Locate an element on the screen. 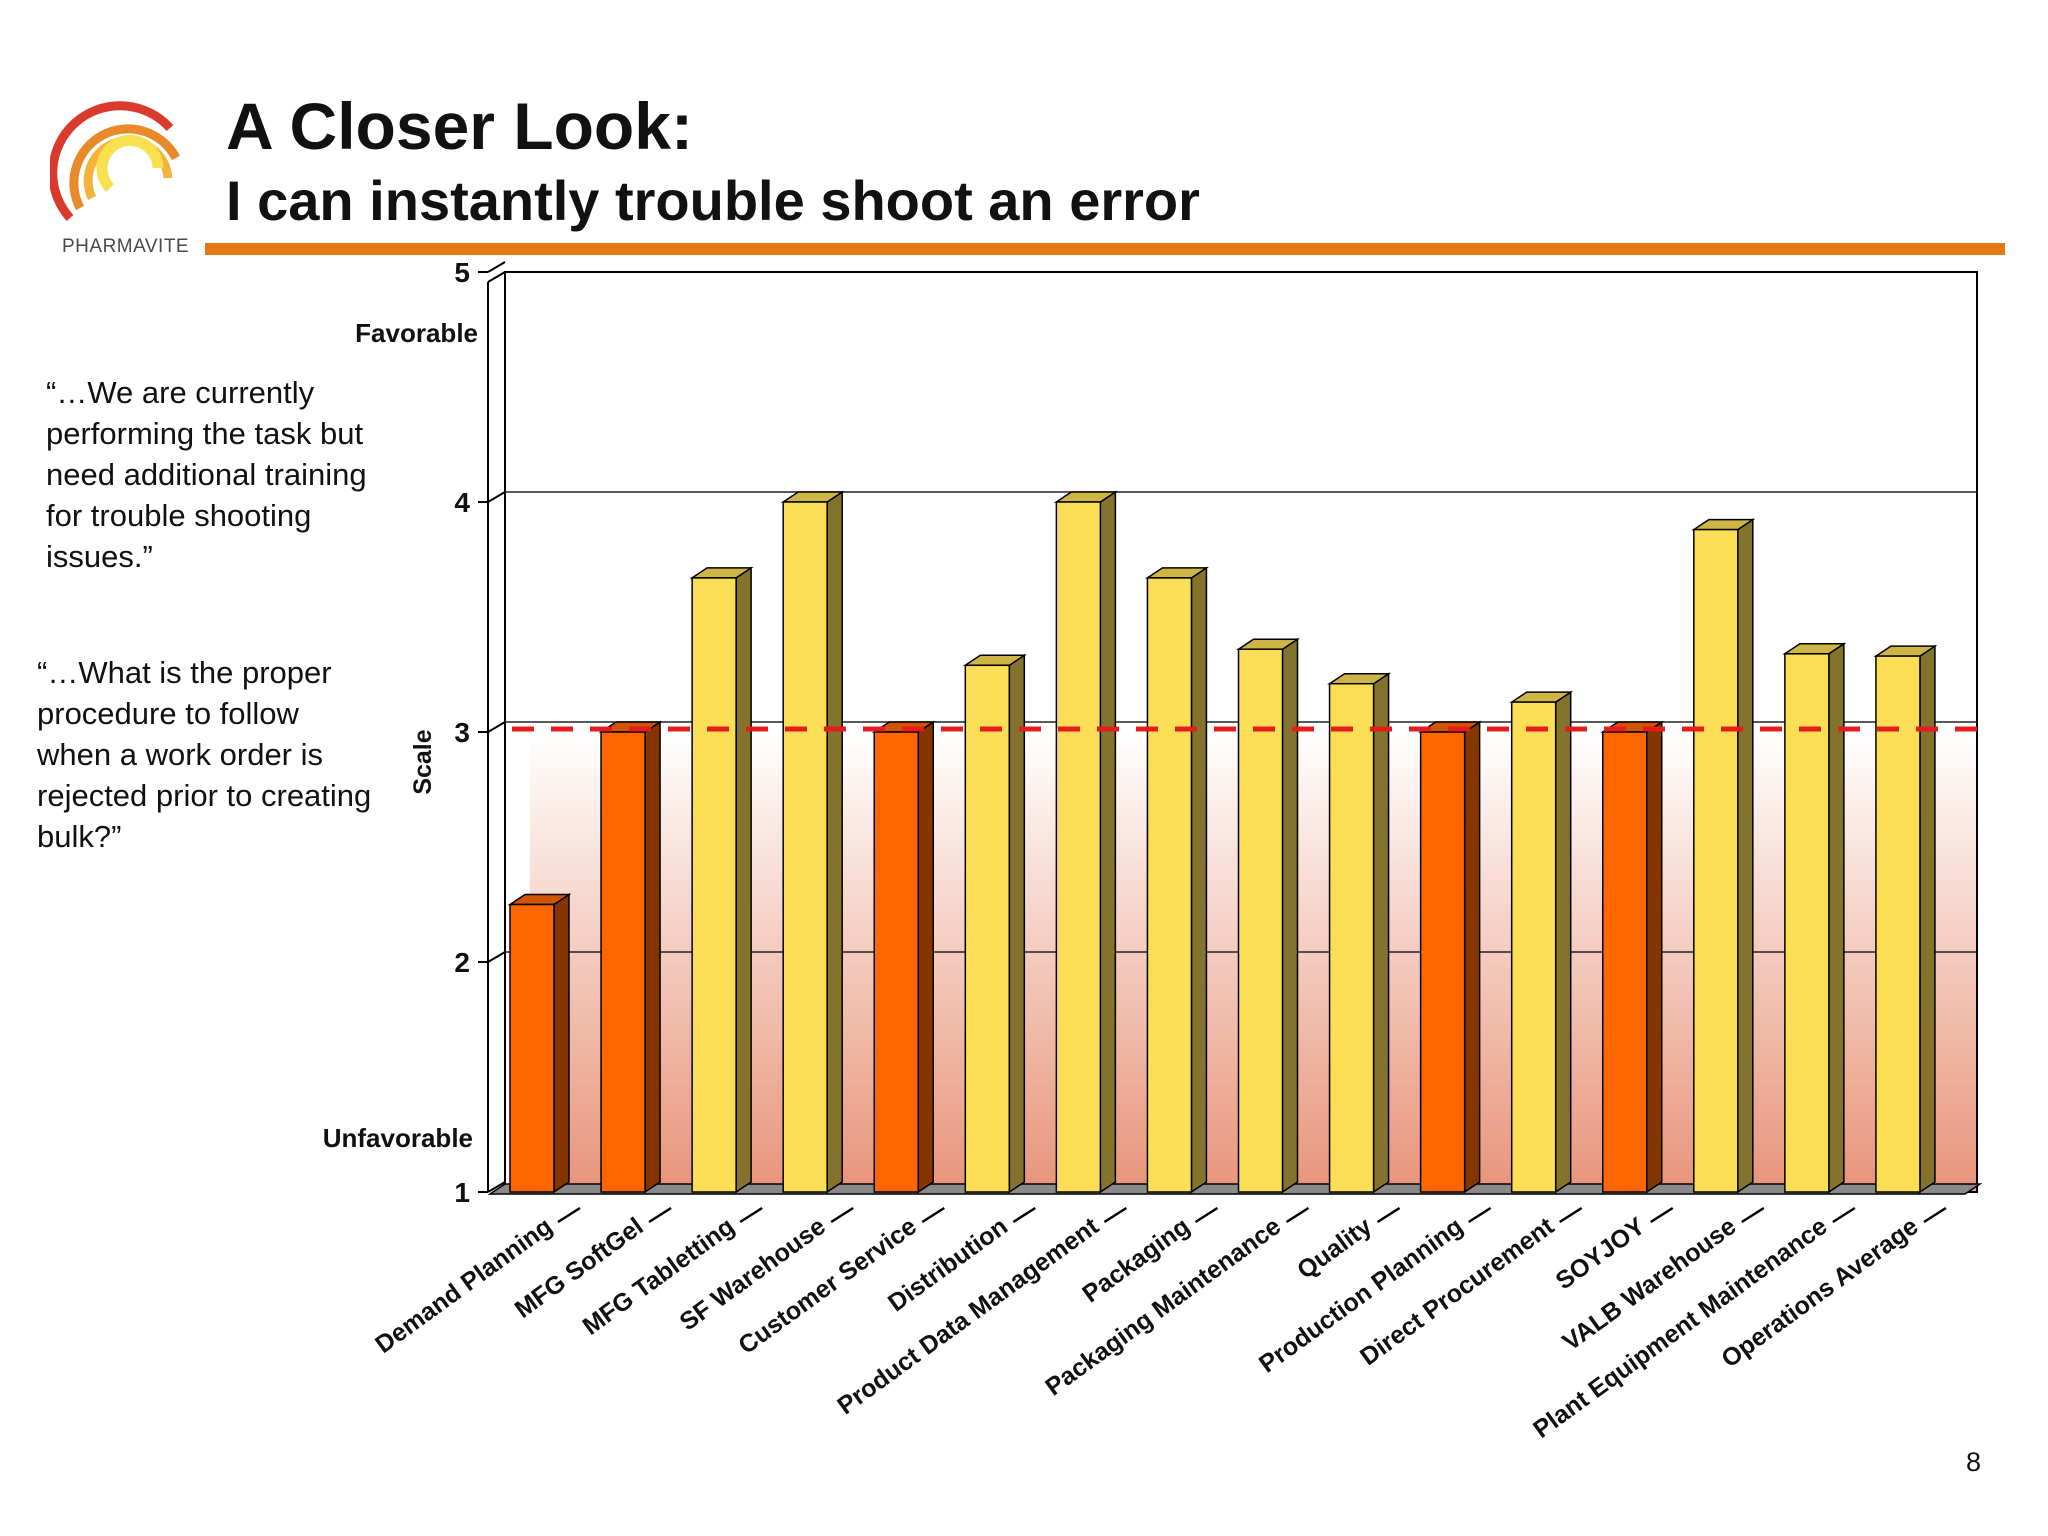 This screenshot has height=1536, width=2048. y-axis-title: Scale is located at coordinates (423, 761).